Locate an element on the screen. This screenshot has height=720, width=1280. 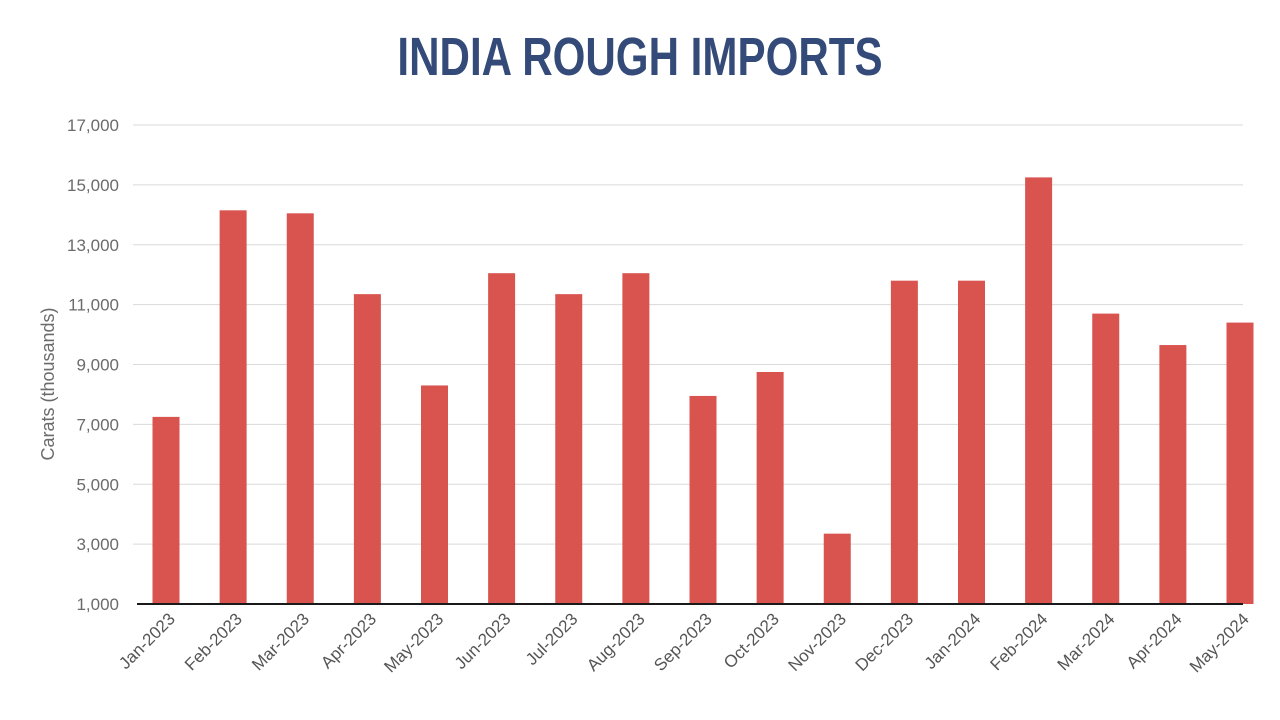
y-axis-title: Carats (thousands) is located at coordinates (48, 383).